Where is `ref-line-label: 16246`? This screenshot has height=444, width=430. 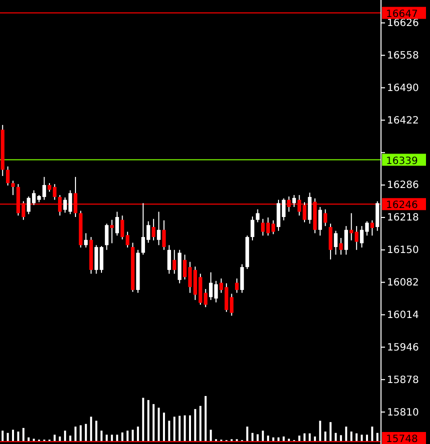
ref-line-label: 16246 is located at coordinates (402, 206).